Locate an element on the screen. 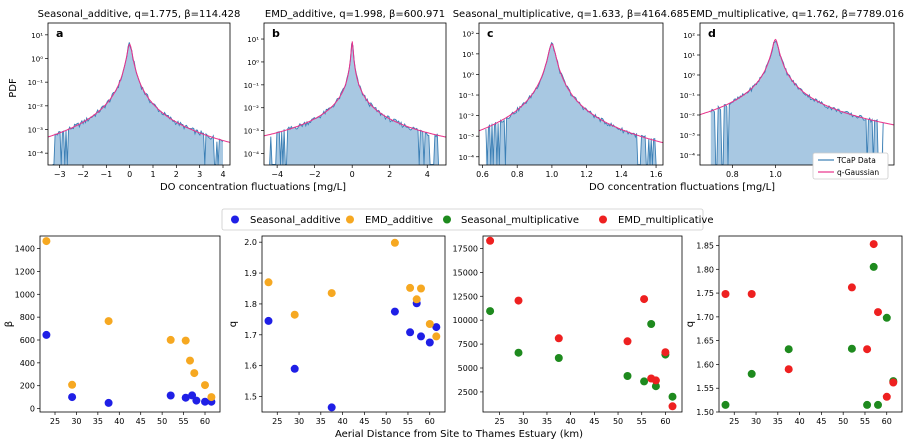 The height and width of the screenshot is (445, 918). data-line is located at coordinates (571, 103).